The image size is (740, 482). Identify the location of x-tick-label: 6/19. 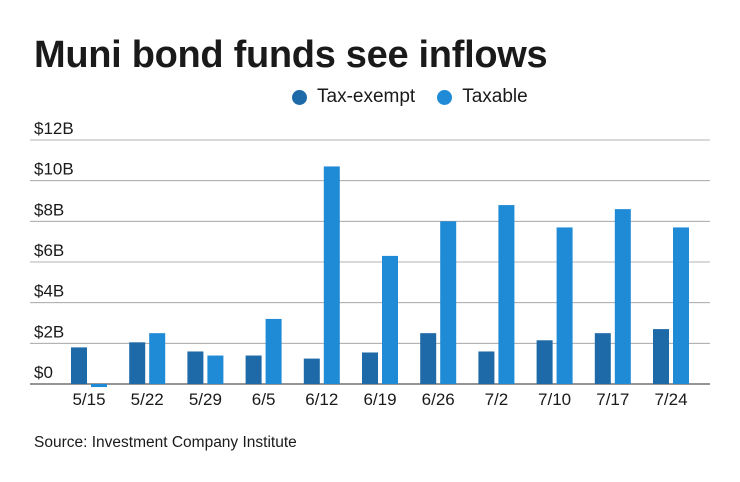
(379, 399).